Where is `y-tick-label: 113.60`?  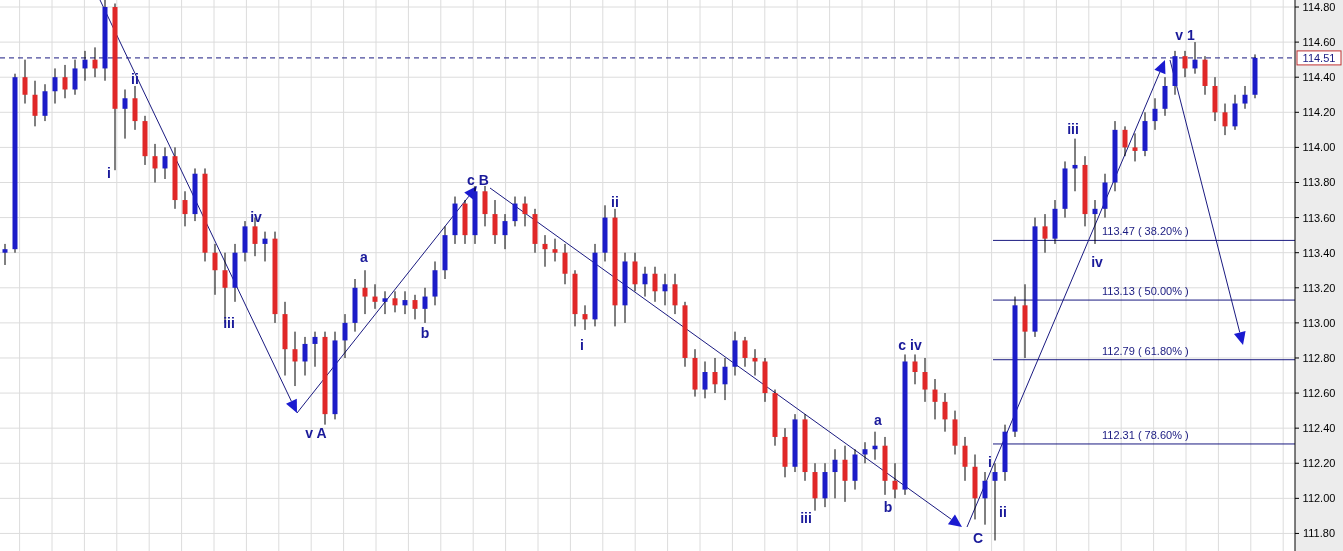
y-tick-label: 113.60 is located at coordinates (1319, 217).